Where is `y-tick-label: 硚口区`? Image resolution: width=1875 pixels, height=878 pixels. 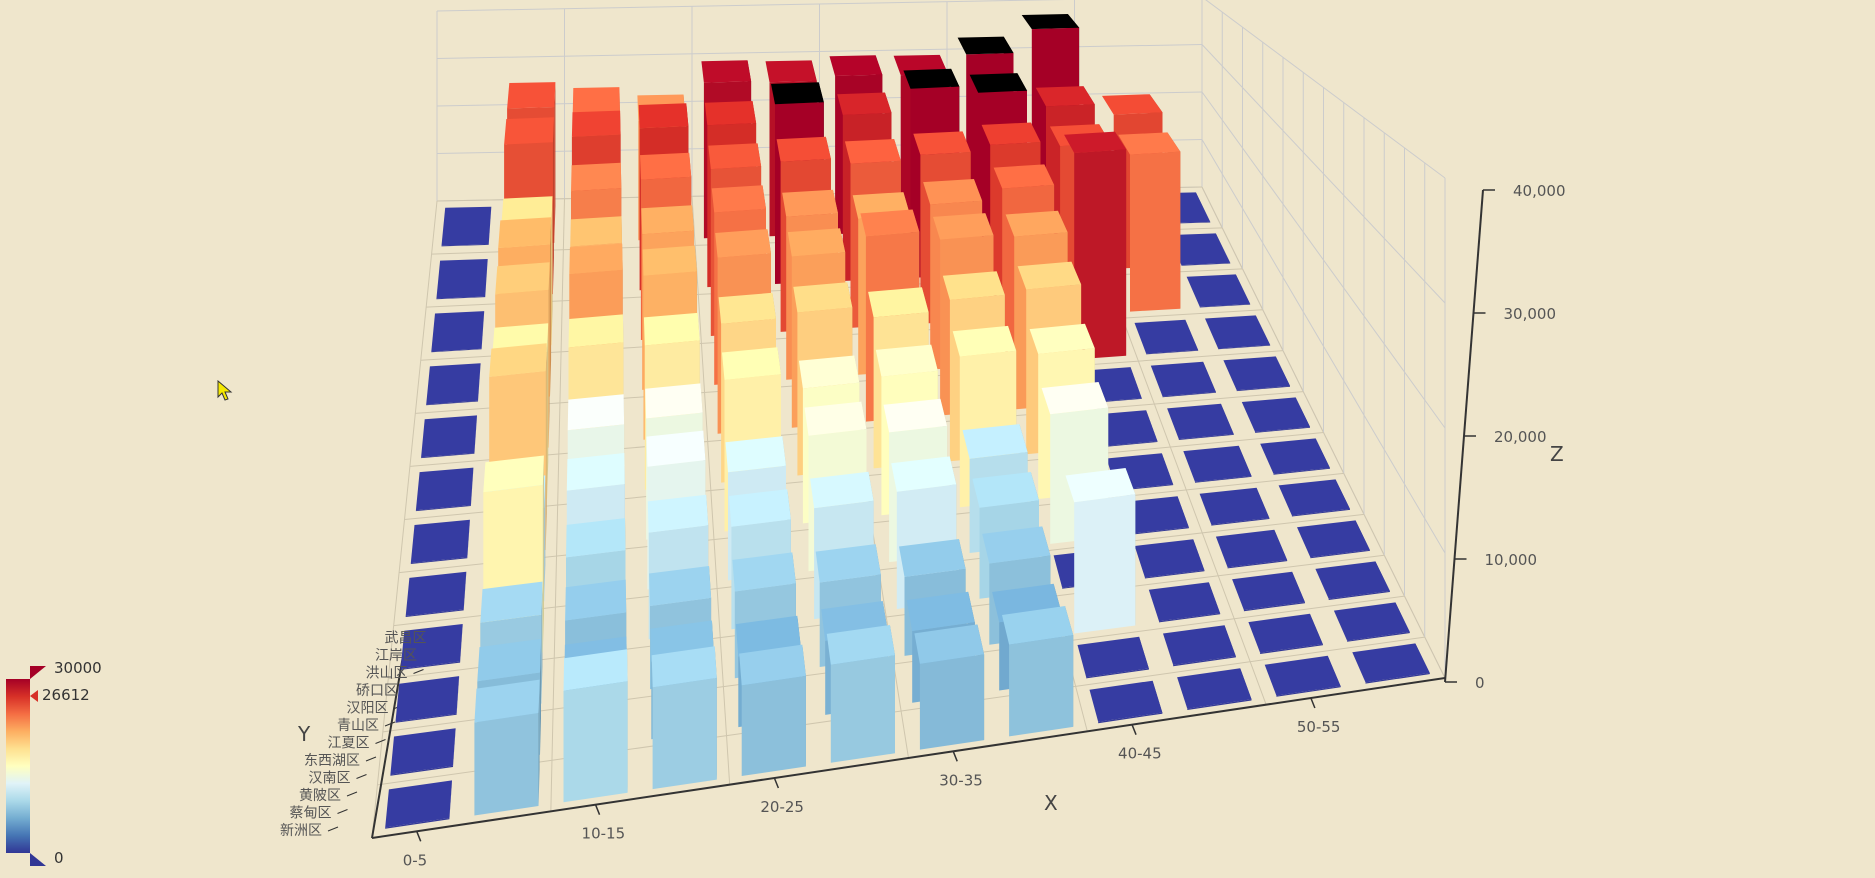
y-tick-label: 硚口区 is located at coordinates (377, 691).